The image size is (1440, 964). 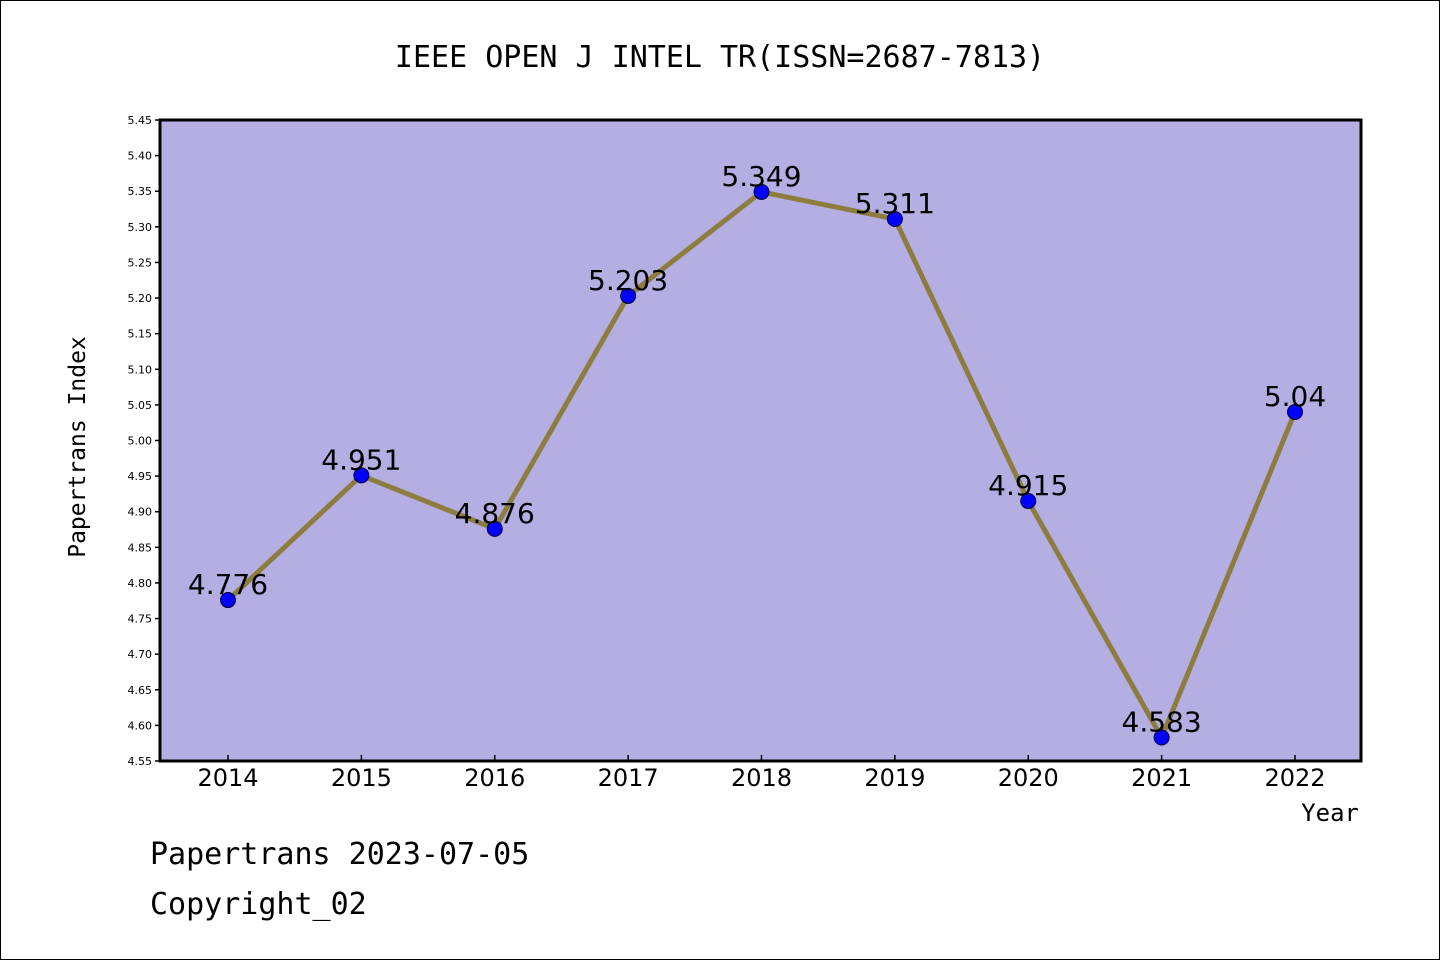 What do you see at coordinates (140, 156) in the screenshot?
I see `y-tick-label: 5.40` at bounding box center [140, 156].